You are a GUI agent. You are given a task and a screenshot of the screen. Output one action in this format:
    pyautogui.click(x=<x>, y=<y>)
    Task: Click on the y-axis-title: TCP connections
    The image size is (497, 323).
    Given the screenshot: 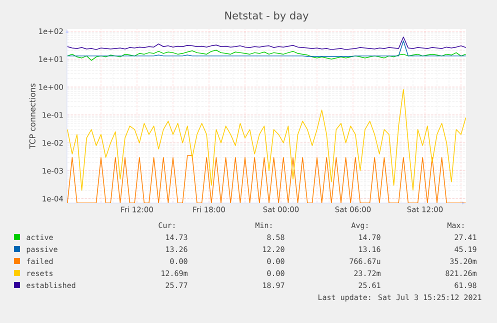 What is the action you would take?
    pyautogui.click(x=32, y=116)
    